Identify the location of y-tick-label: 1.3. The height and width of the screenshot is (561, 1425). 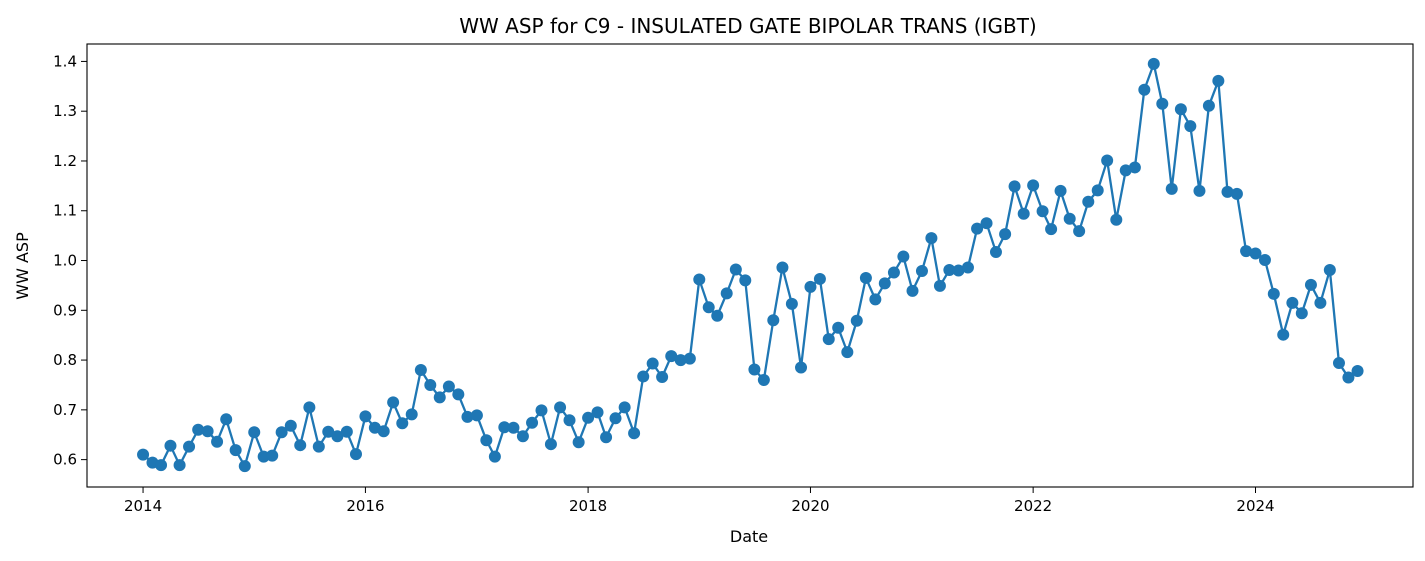
(65, 111).